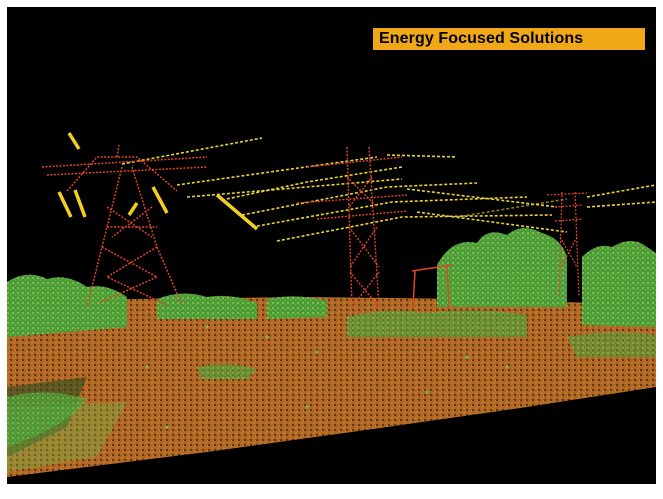 Image resolution: width=663 pixels, height=499 pixels. I want to click on energy-focused-solutions-banner: Energy Focused Solutions, so click(509, 39).